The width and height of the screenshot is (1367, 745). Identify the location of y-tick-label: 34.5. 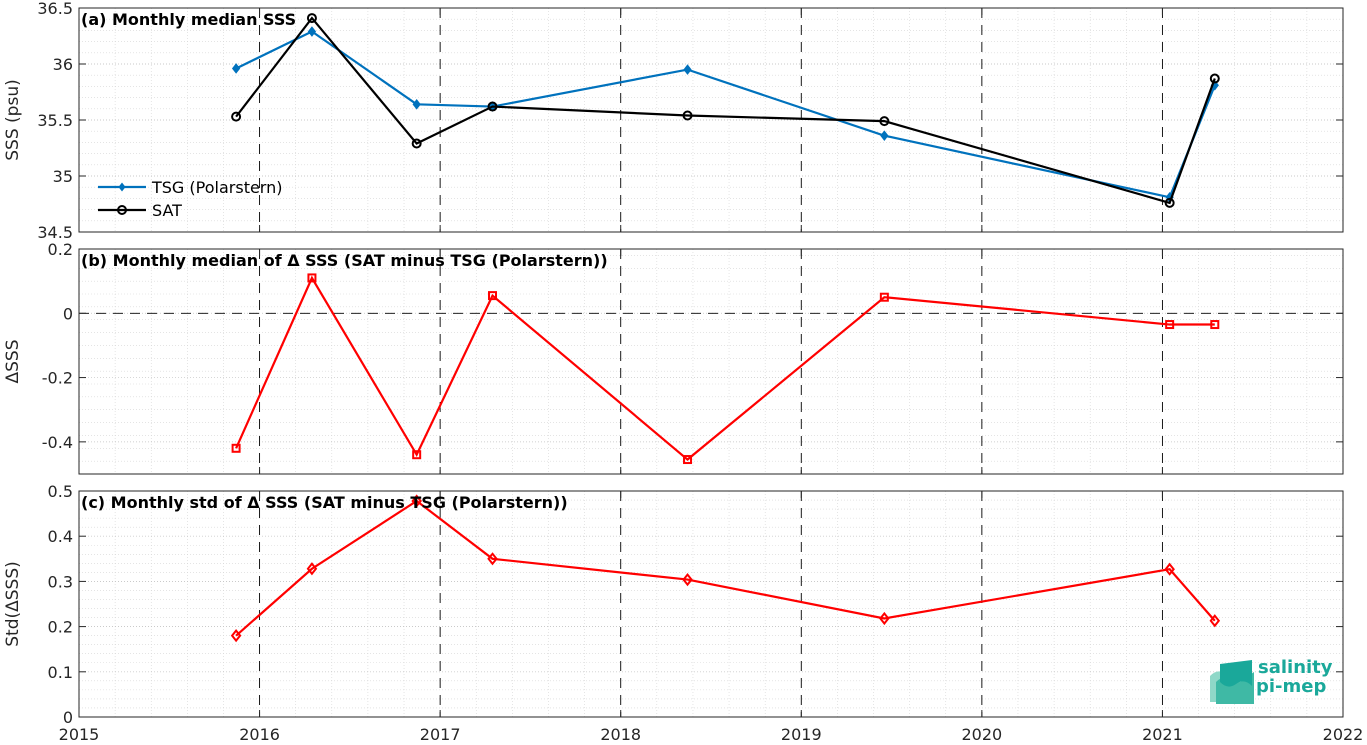
(55, 232).